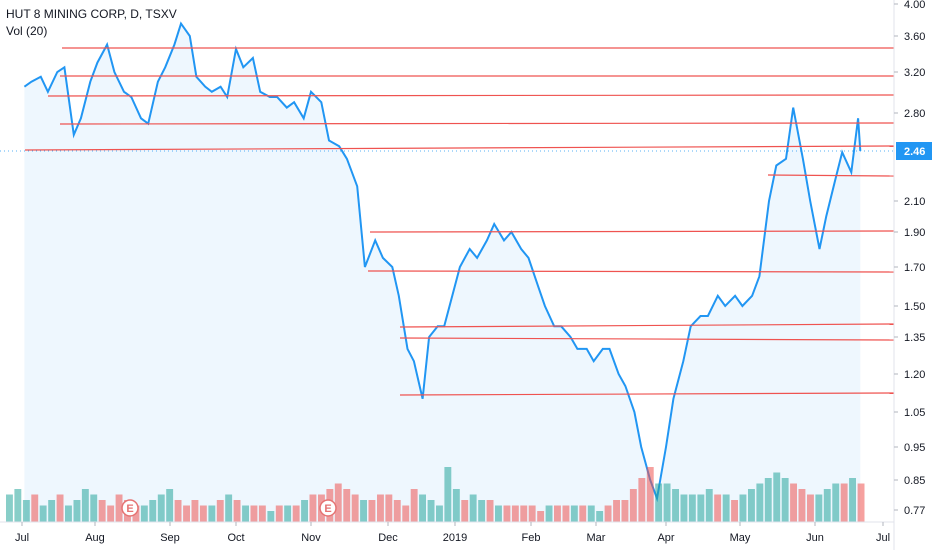 This screenshot has height=550, width=932. I want to click on price-tick-label: 1.05, so click(914, 413).